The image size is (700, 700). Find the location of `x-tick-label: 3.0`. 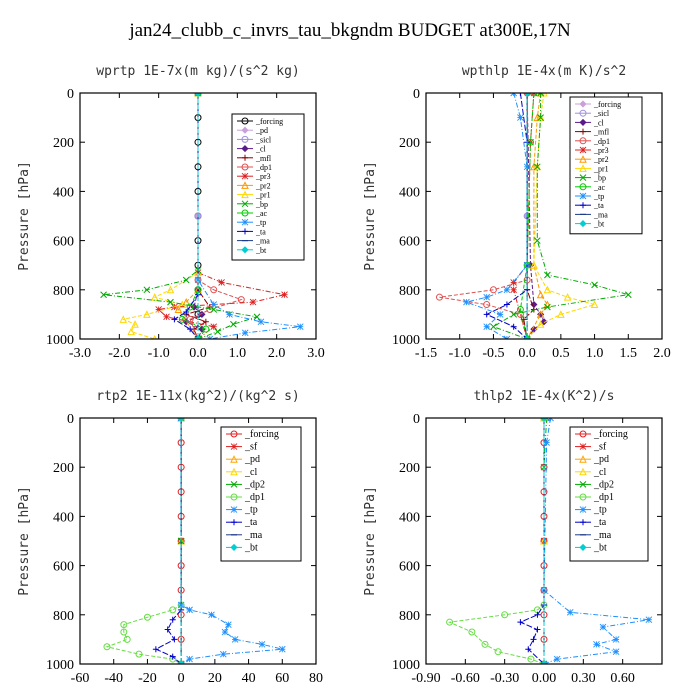

x-tick-label: 3.0 is located at coordinates (316, 353).